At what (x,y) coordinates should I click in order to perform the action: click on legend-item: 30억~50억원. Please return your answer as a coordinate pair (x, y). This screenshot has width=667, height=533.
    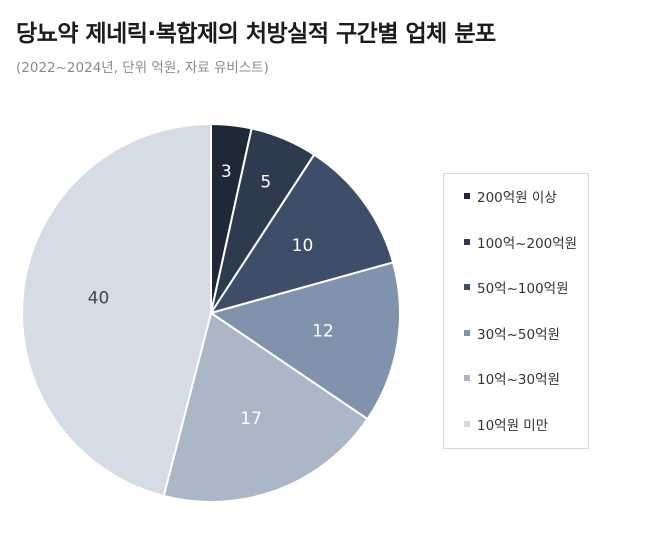
    Looking at the image, I should click on (512, 333).